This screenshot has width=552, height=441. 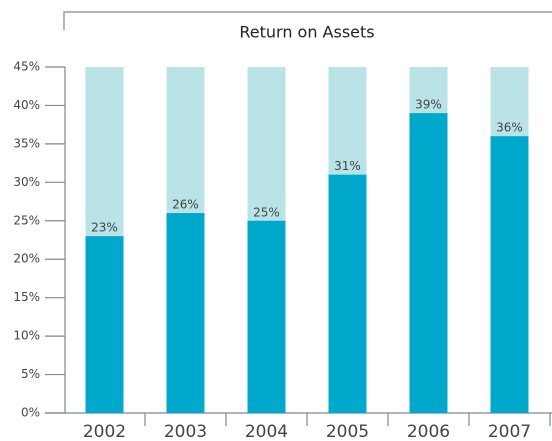 I want to click on value-label: 25%, so click(x=266, y=212).